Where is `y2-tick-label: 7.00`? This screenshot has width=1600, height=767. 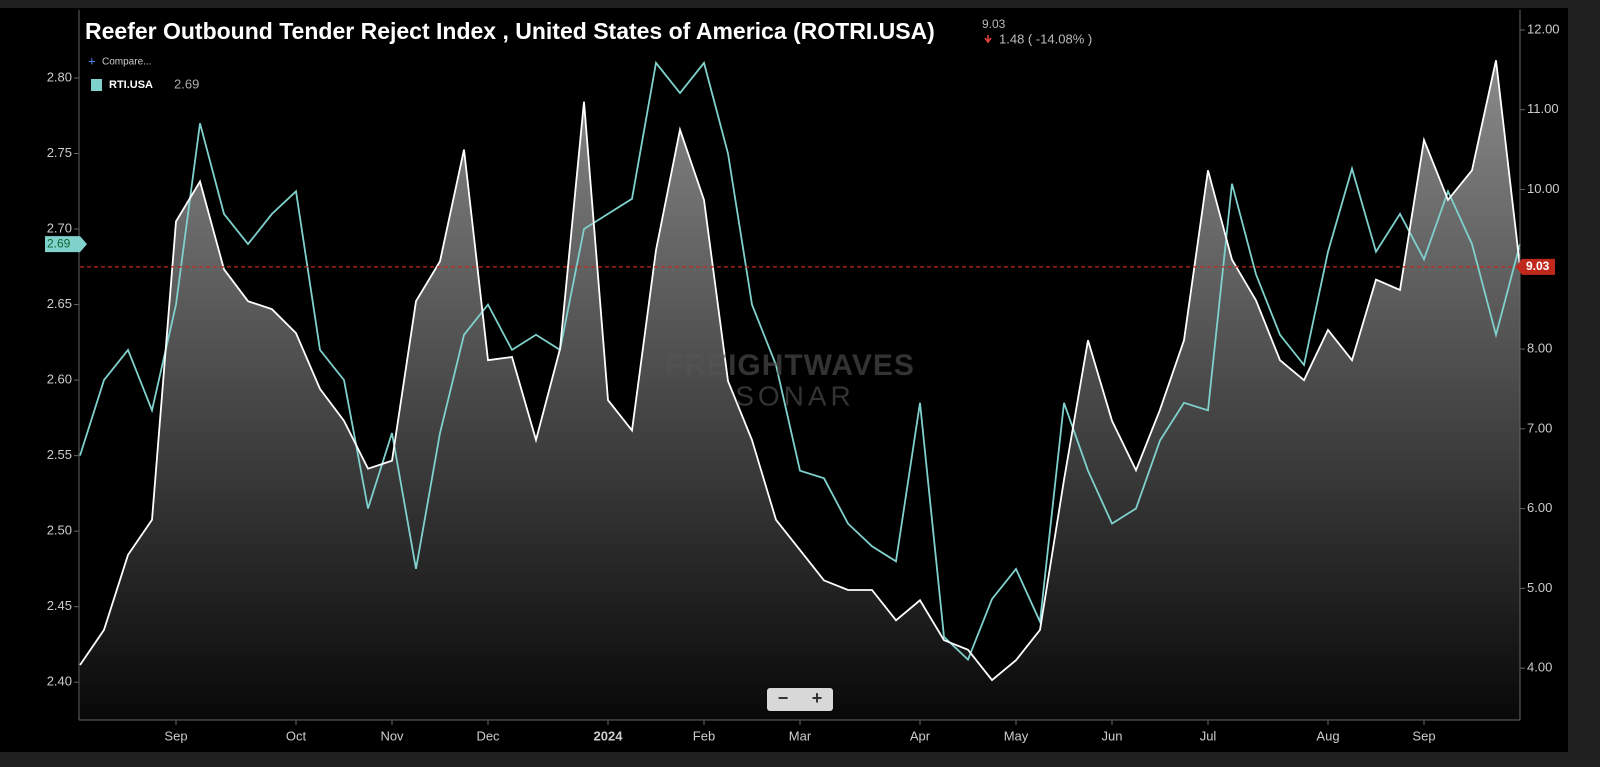
y2-tick-label: 7.00 is located at coordinates (1539, 427).